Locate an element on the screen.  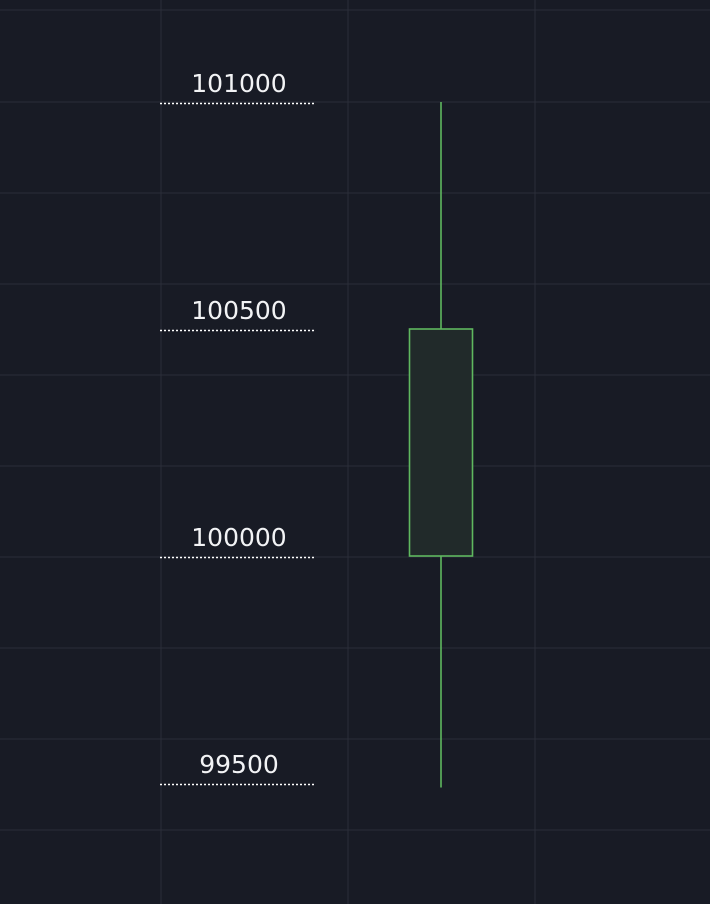
candles is located at coordinates (441, 445).